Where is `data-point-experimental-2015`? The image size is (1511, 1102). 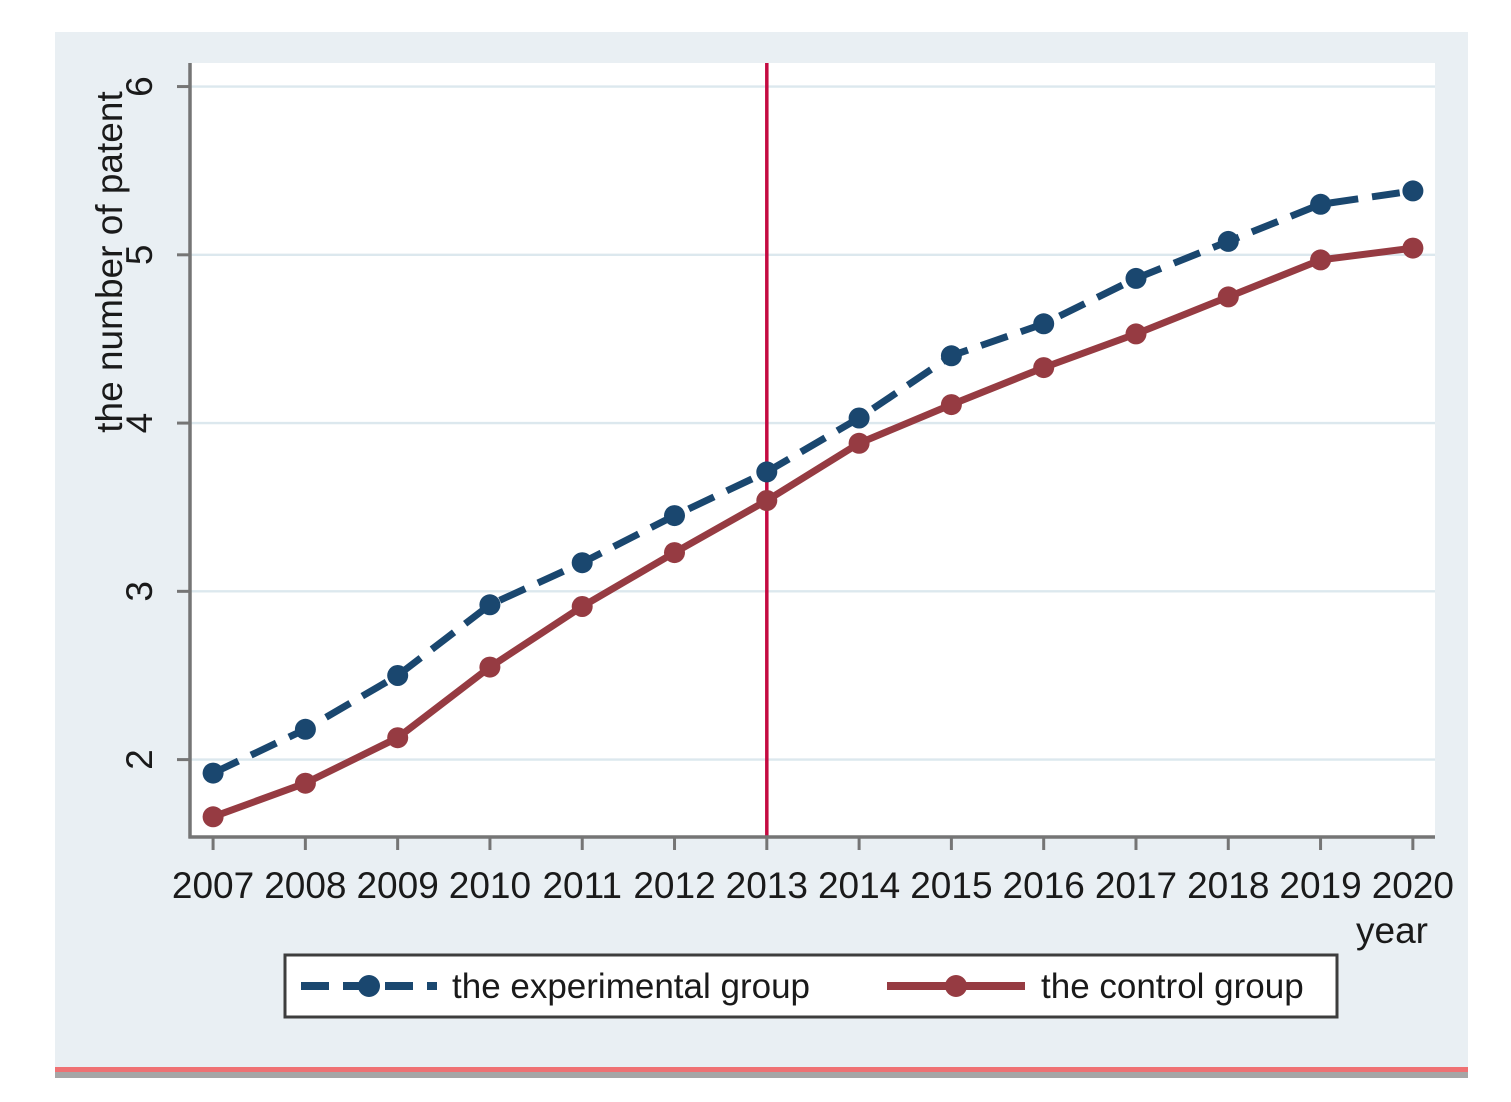 data-point-experimental-2015 is located at coordinates (951, 356).